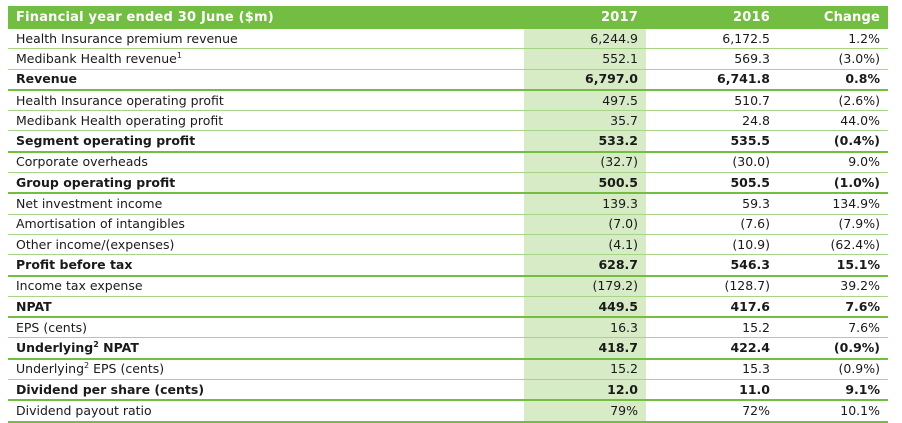  I want to click on value-2017: 16.3, so click(585, 328).